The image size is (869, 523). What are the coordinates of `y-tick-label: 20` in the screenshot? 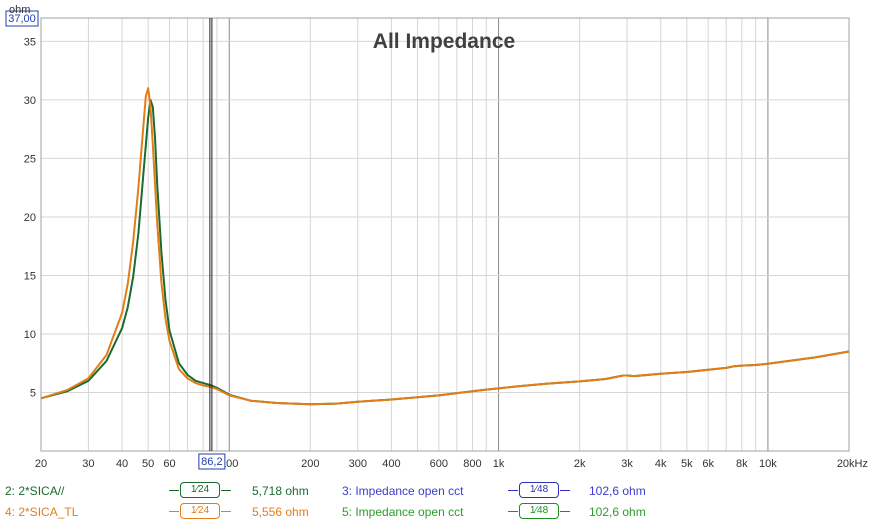 It's located at (30, 218).